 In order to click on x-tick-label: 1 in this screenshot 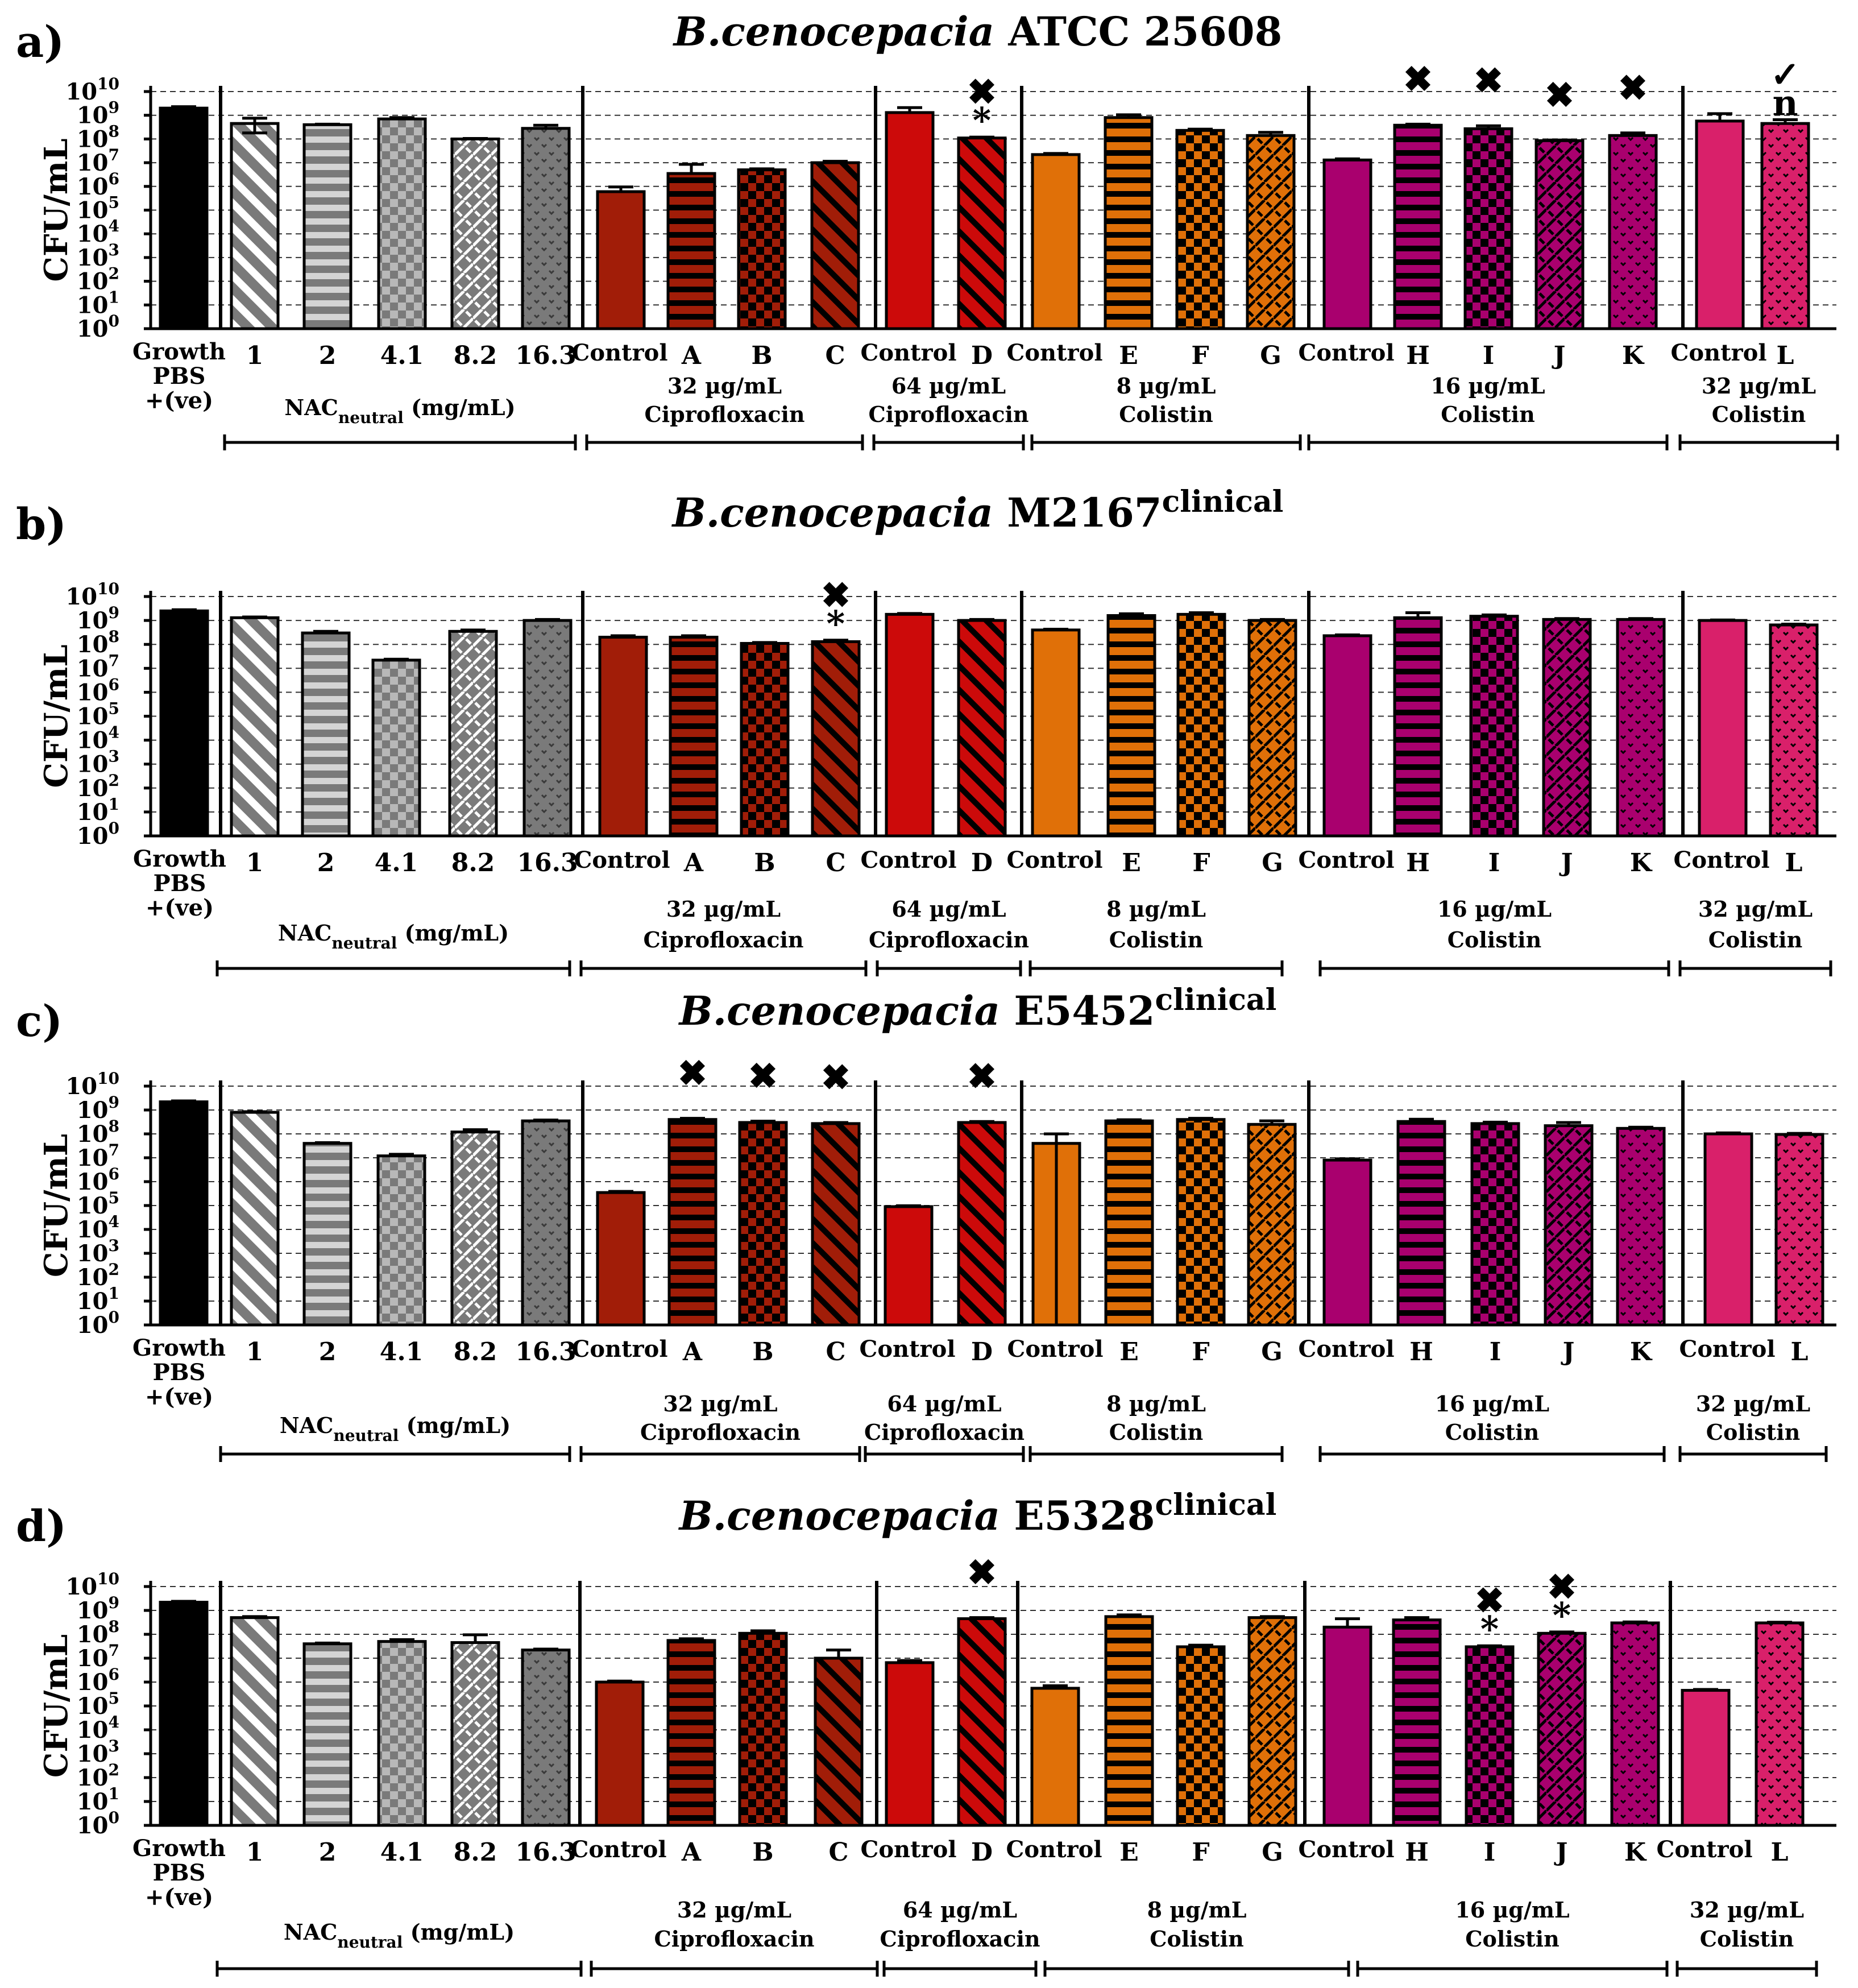, I will do `click(255, 862)`.